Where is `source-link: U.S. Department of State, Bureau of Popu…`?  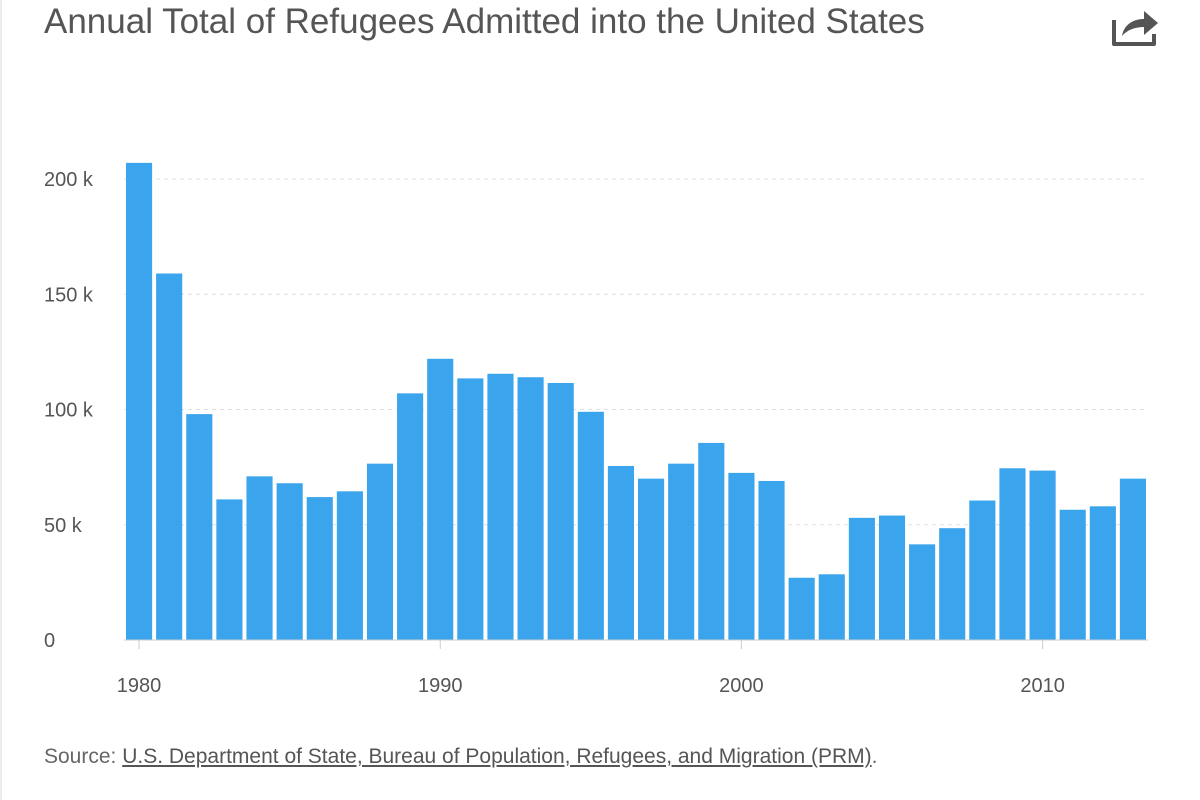 source-link: U.S. Department of State, Bureau of Popu… is located at coordinates (497, 756).